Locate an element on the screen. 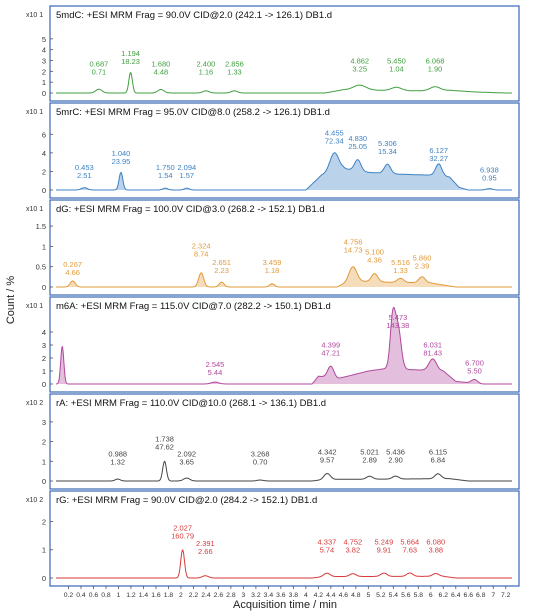 The height and width of the screenshot is (616, 534). peak-rt-label: 2.094 is located at coordinates (186, 167).